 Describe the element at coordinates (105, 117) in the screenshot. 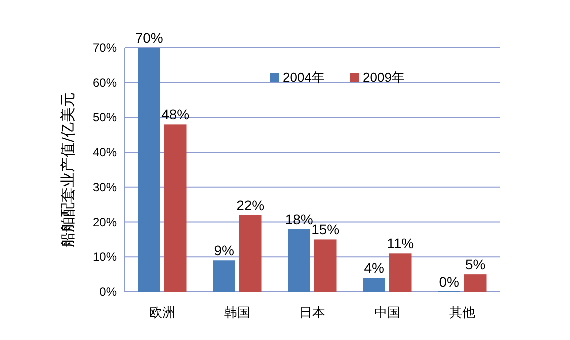

I see `y-tick-label: 50%` at that location.